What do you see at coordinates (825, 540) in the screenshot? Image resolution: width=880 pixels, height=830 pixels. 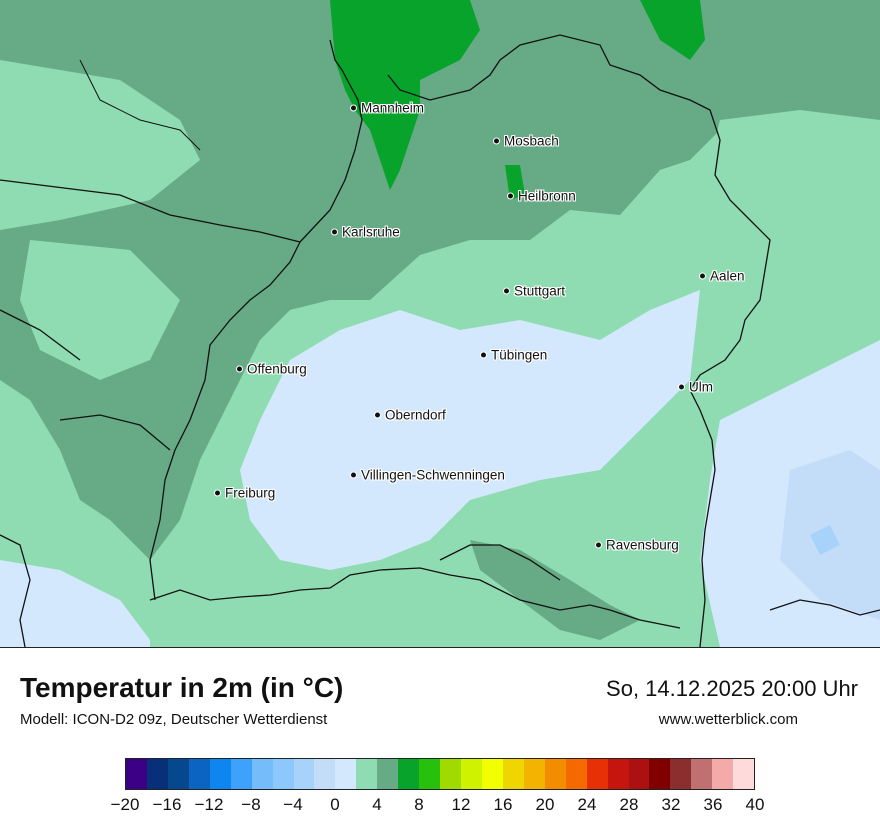 I see `map-region-blue-spot` at bounding box center [825, 540].